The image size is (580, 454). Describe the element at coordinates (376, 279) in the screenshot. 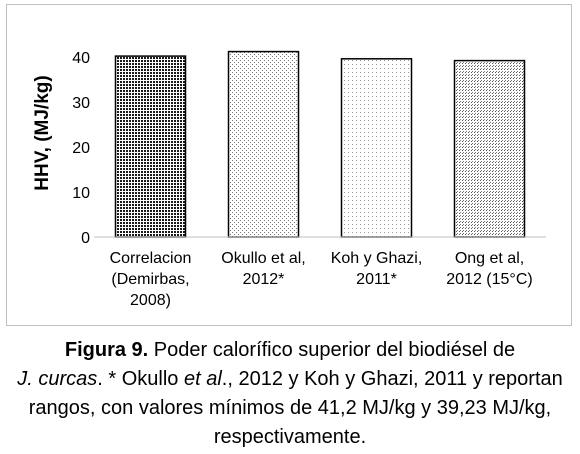

I see `x-tick-label-line: 2011*` at that location.